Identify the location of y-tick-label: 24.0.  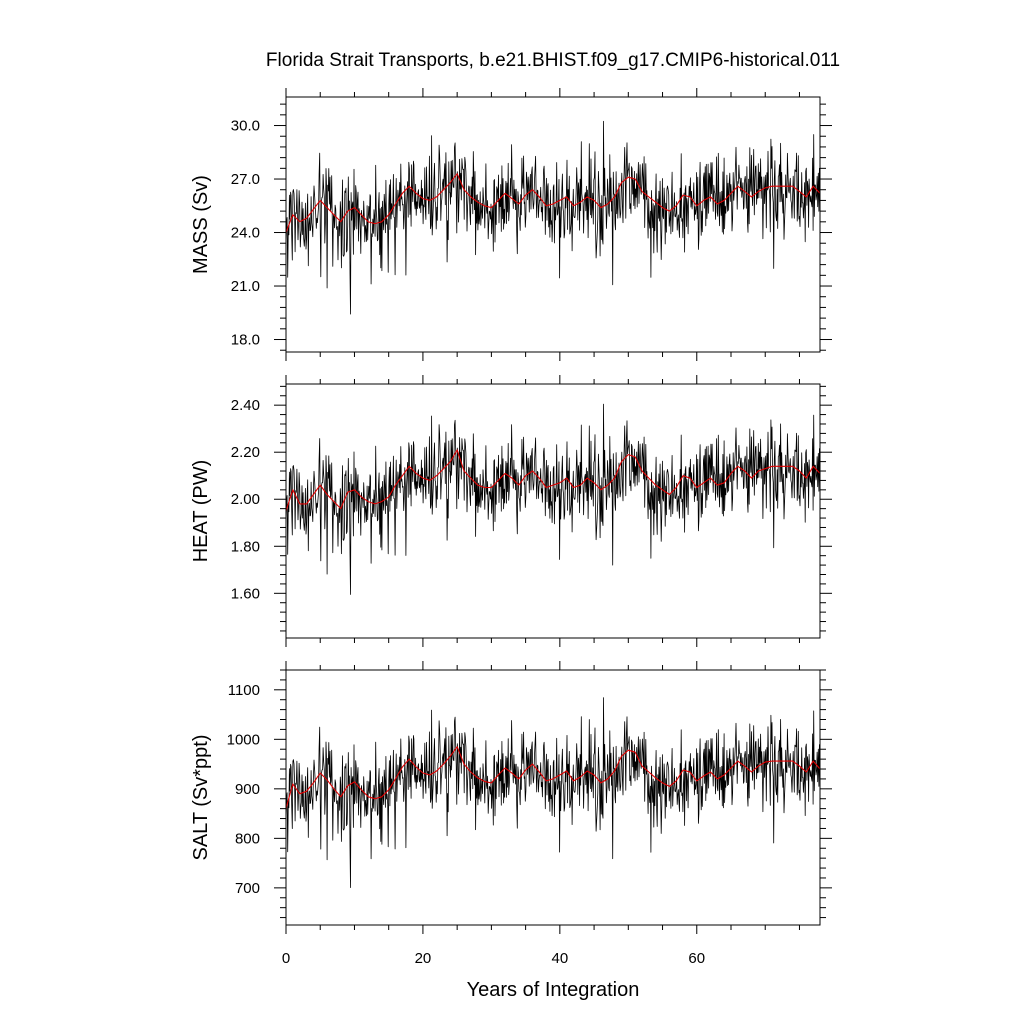
(245, 233).